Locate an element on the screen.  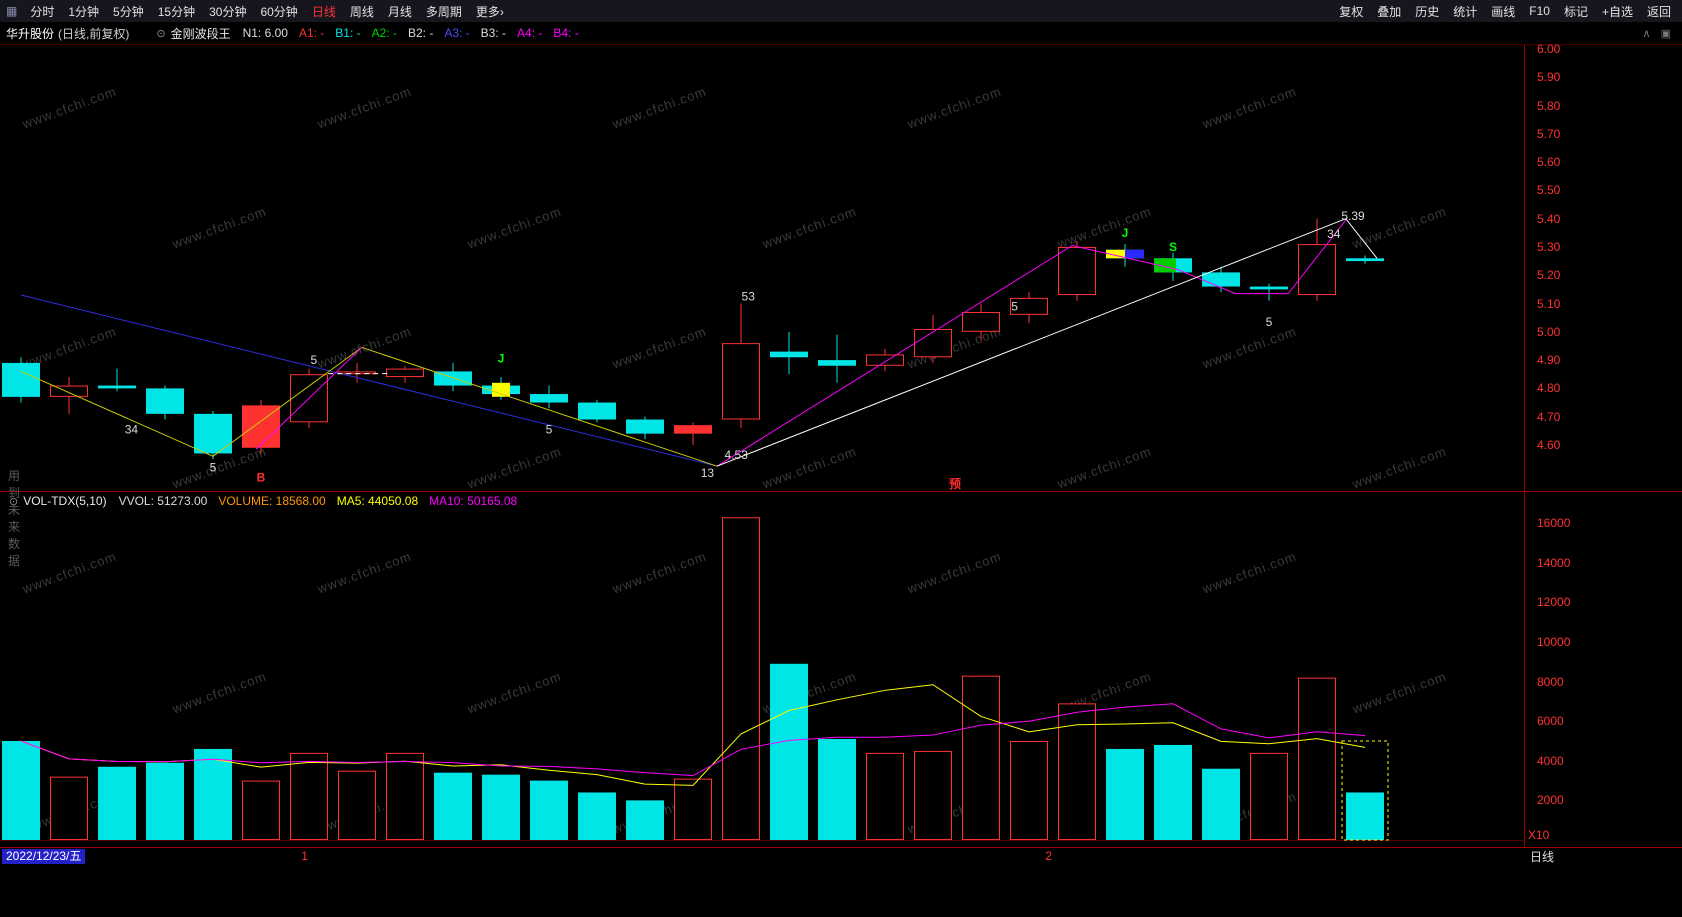
menu-item-period-1: 分时 is located at coordinates (42, 11).